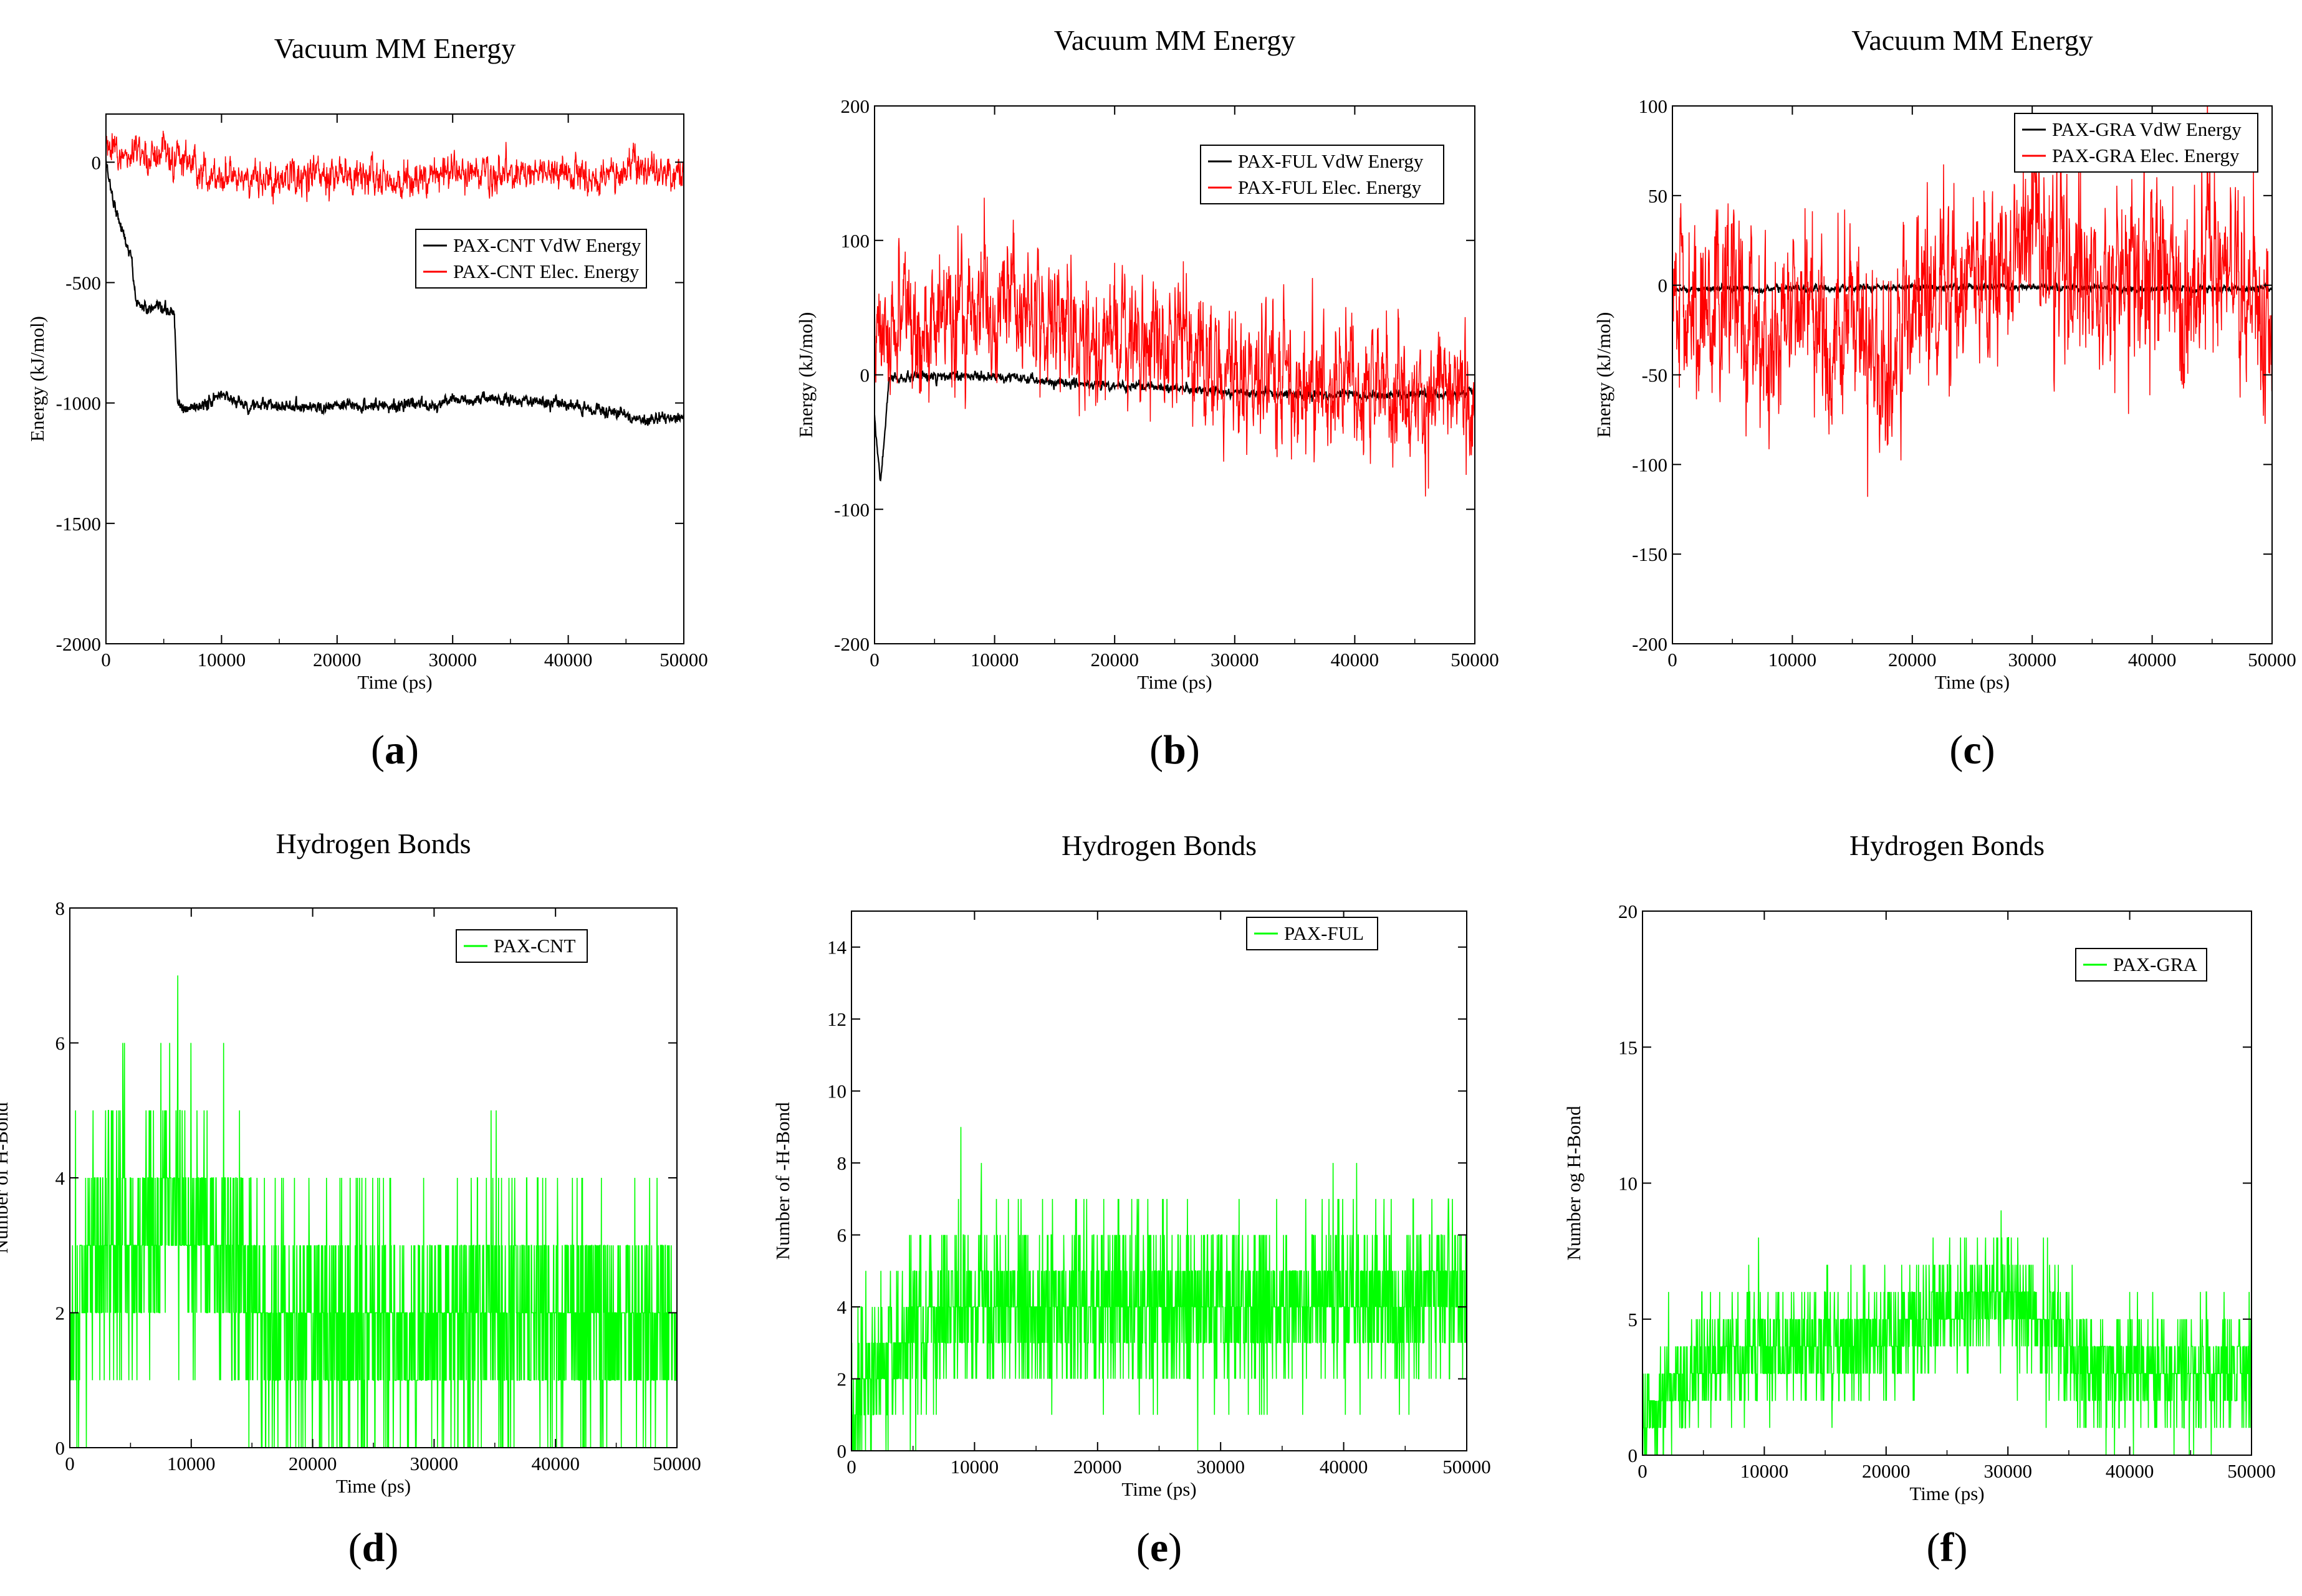 This screenshot has width=2302, height=1596. Describe the element at coordinates (1649, 554) in the screenshot. I see `y-tick-label: -150` at that location.